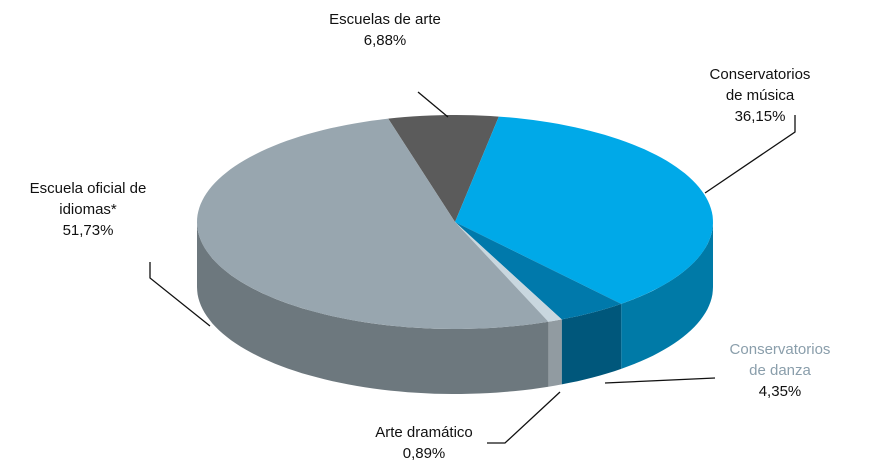 This screenshot has width=881, height=463. I want to click on category-label: Escuelas de arte, so click(385, 19).